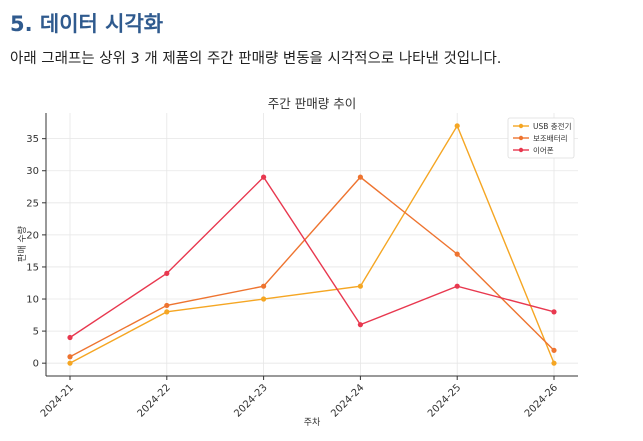 This screenshot has height=441, width=643. What do you see at coordinates (87, 24) in the screenshot?
I see `section-heading: 5. 데이터 시각화` at bounding box center [87, 24].